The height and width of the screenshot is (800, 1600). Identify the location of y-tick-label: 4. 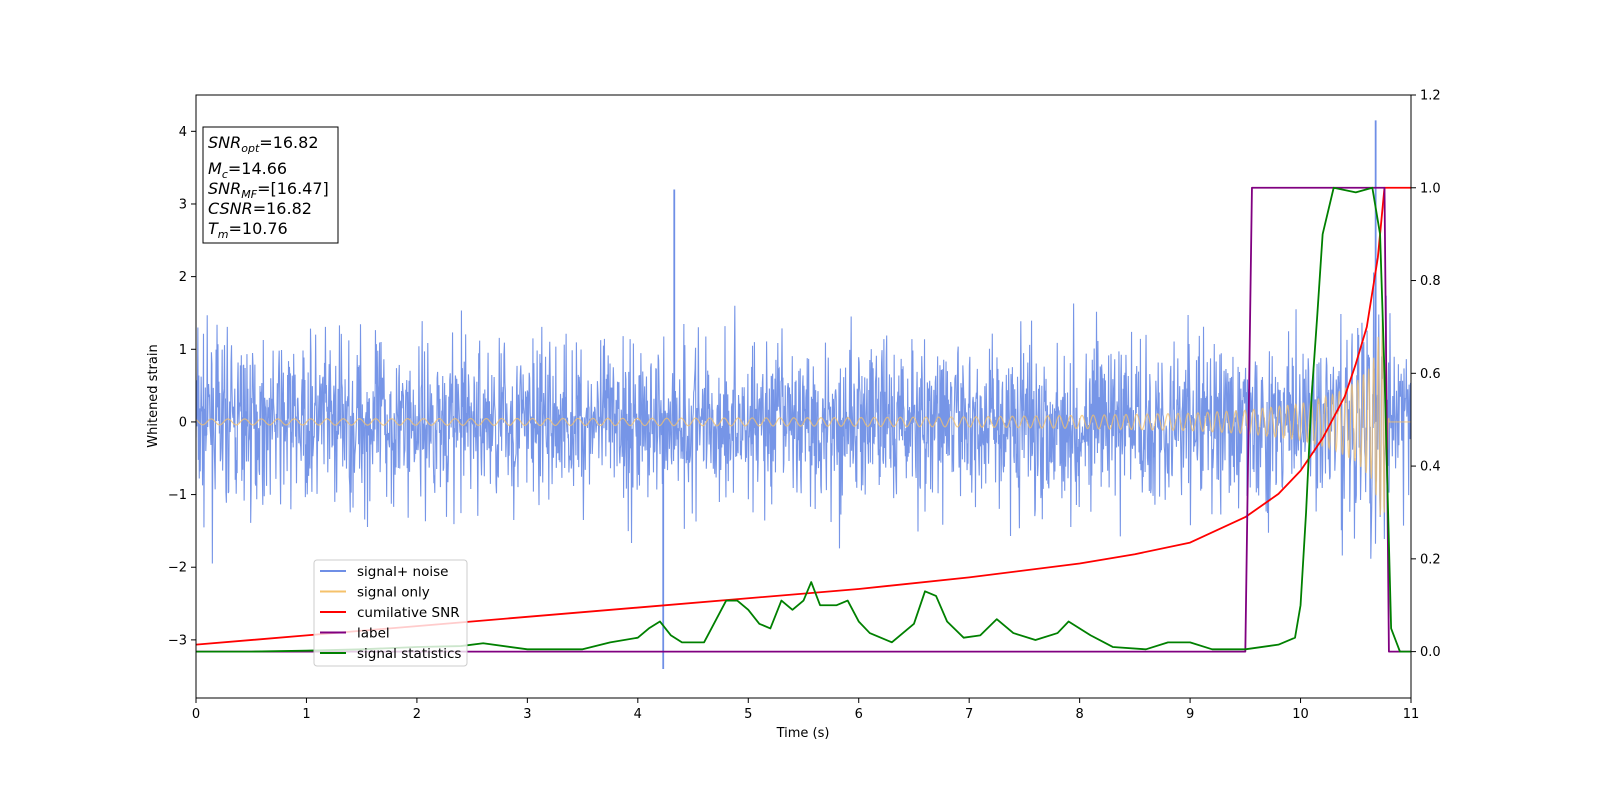
(183, 132).